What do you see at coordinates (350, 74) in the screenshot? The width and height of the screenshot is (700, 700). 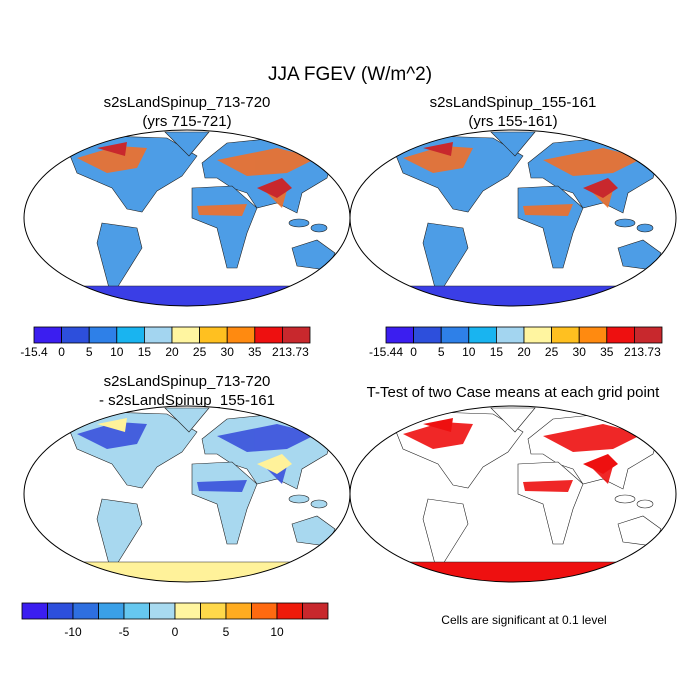 I see `figure-title: JJA FGEV (W/m^2)` at bounding box center [350, 74].